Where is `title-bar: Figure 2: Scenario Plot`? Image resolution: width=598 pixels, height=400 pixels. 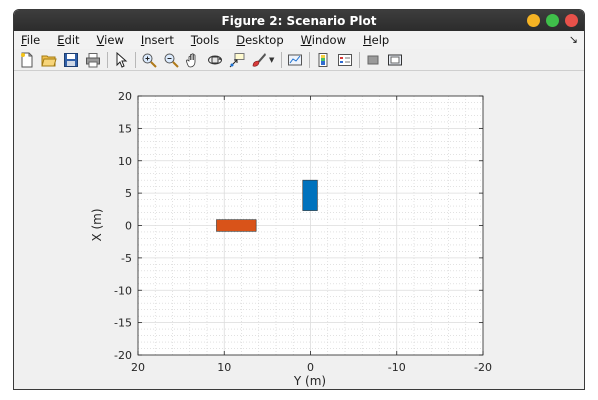
title-bar: Figure 2: Scenario Plot is located at coordinates (299, 20).